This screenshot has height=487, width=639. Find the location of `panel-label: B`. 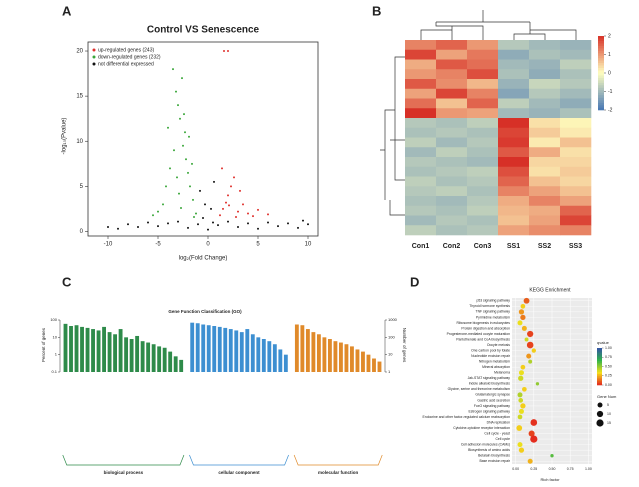

panel-label: B is located at coordinates (376, 10).